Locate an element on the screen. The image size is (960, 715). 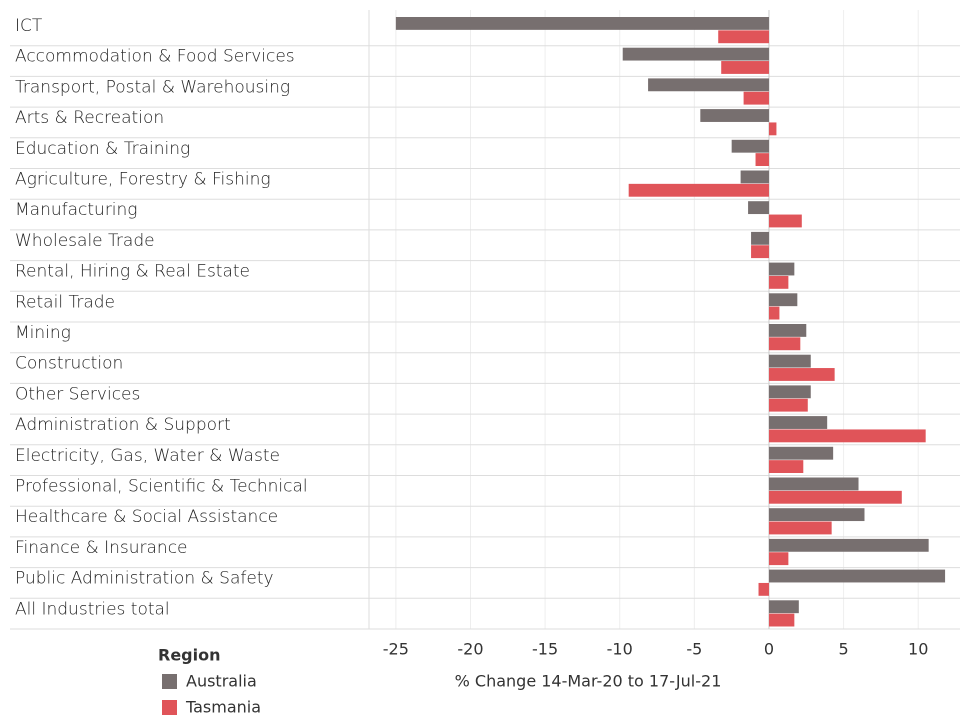
x-tick-label: -5 is located at coordinates (694, 649).